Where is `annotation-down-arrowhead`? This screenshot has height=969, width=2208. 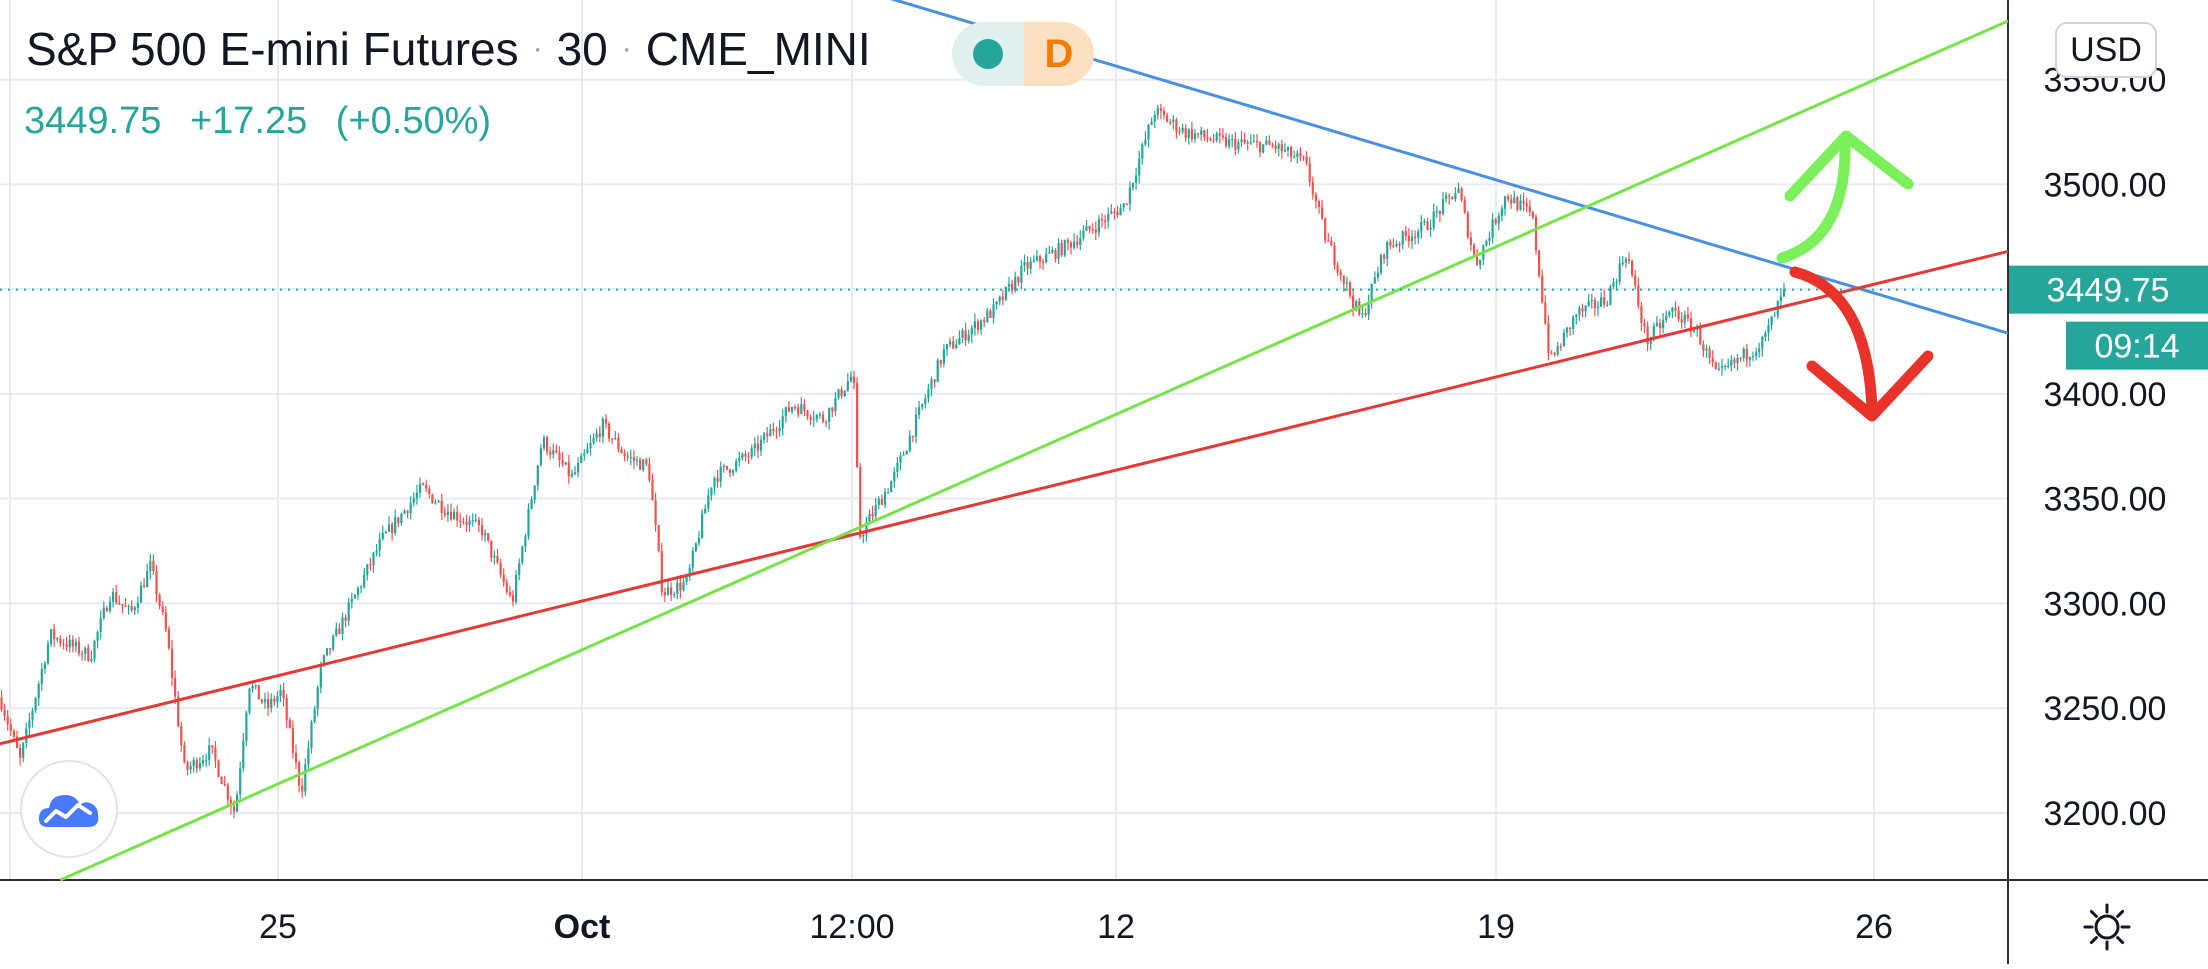 annotation-down-arrowhead is located at coordinates (1870, 386).